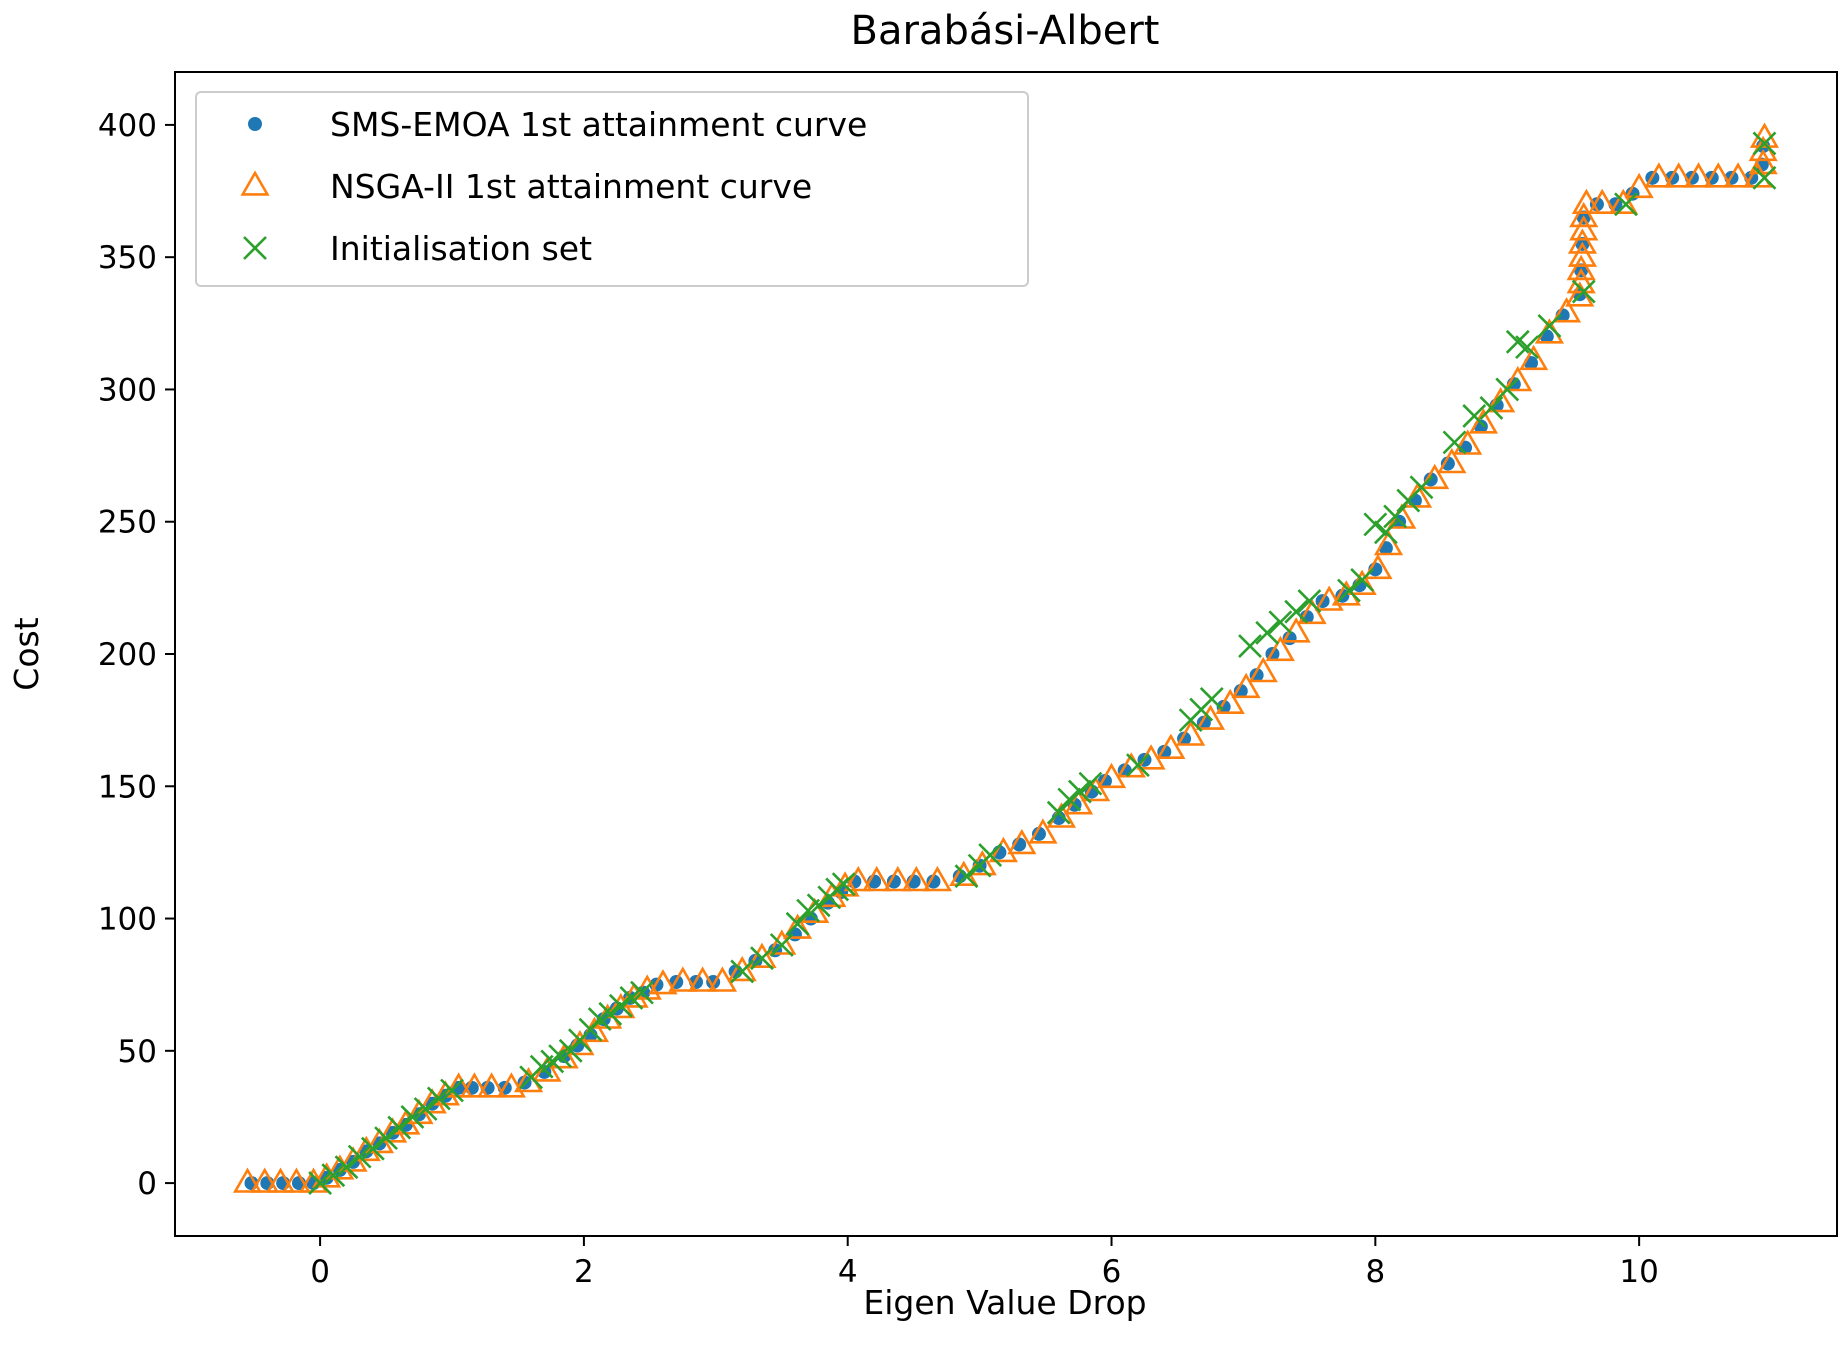 The image size is (1848, 1360). Describe the element at coordinates (255, 183) in the screenshot. I see `legend-marker` at that location.